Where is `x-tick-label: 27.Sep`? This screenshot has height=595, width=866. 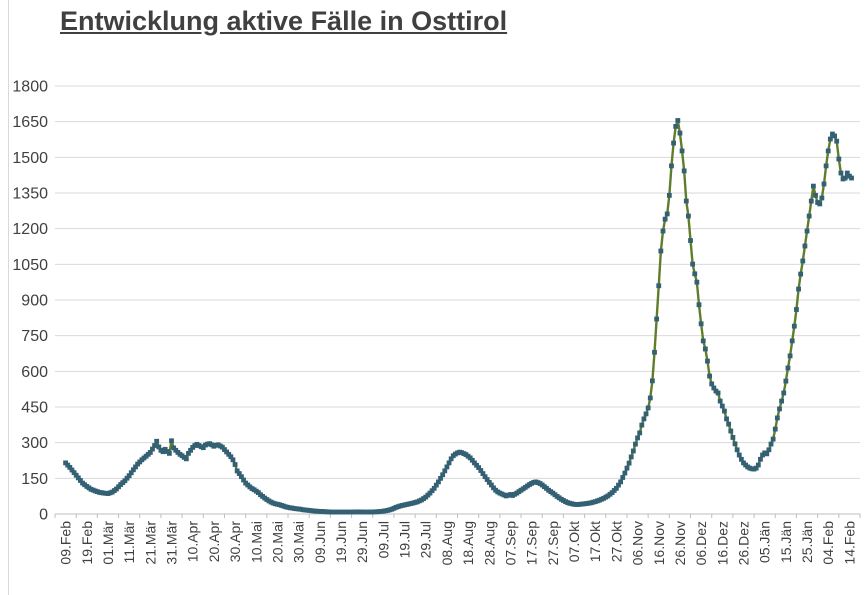
x-tick-label: 27.Sep is located at coordinates (553, 543).